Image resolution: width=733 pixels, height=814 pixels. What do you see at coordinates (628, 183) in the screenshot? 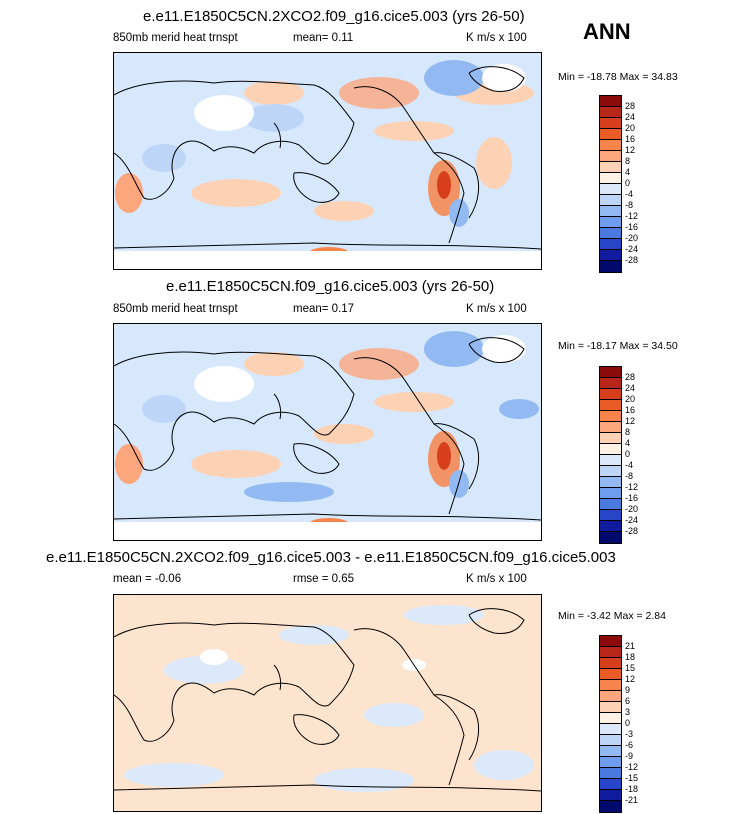
I see `panel-1-colorbar-label: 0` at bounding box center [628, 183].